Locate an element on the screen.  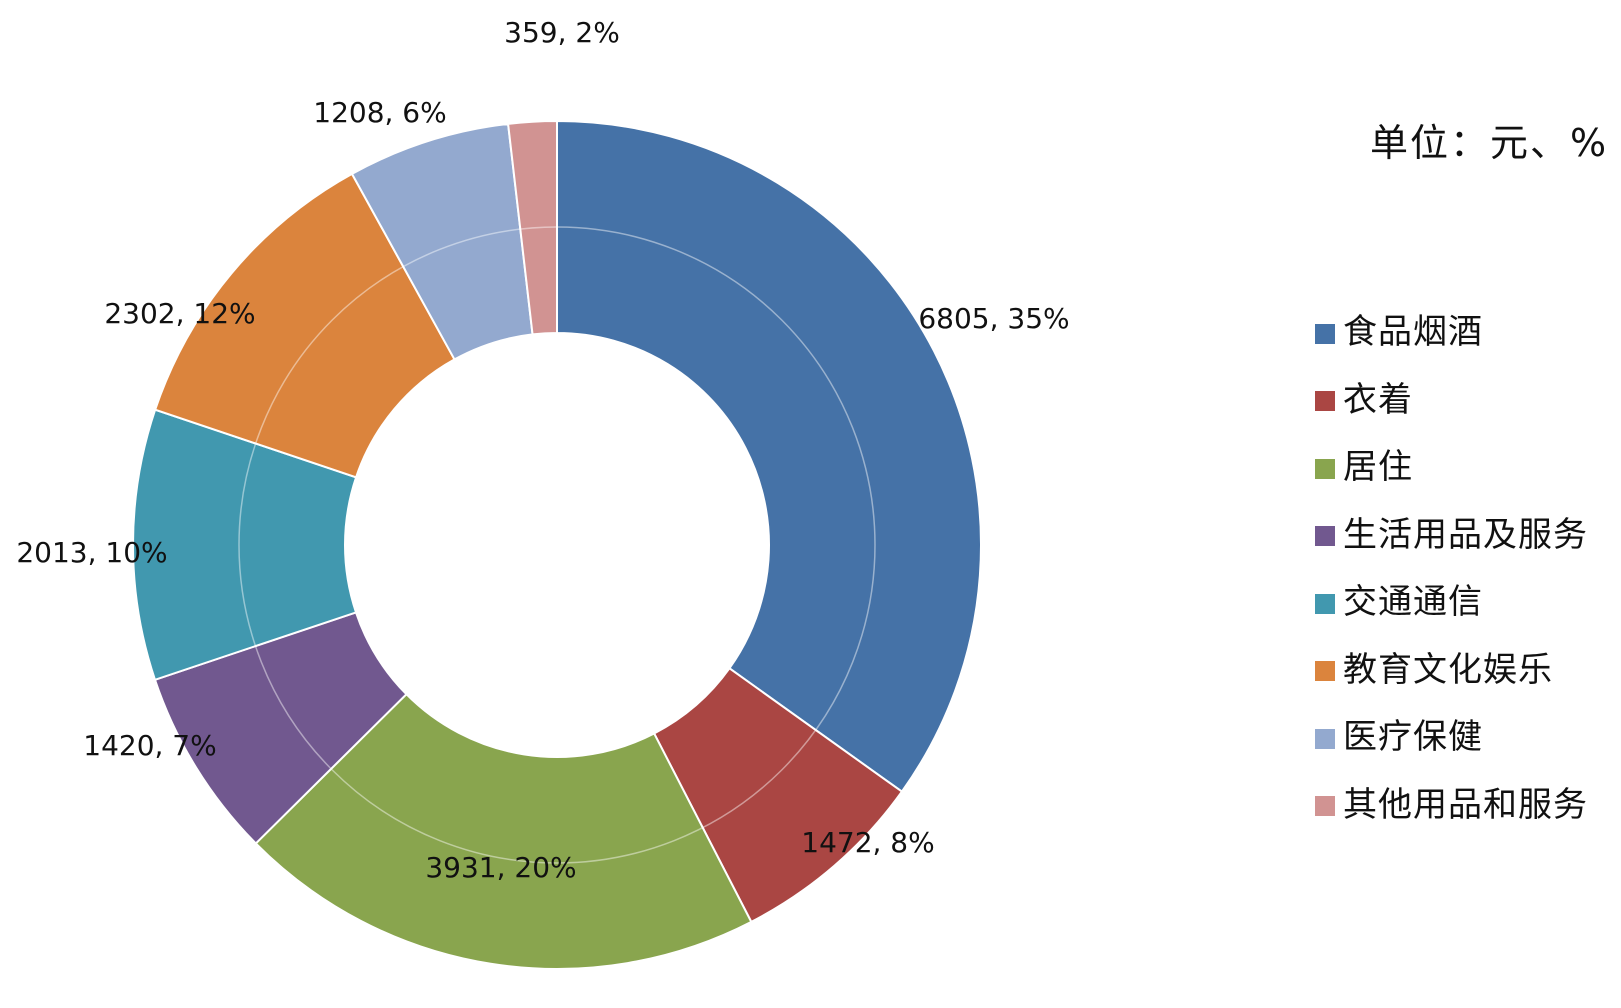
legend-label: 食品烟酒 is located at coordinates (1413, 332).